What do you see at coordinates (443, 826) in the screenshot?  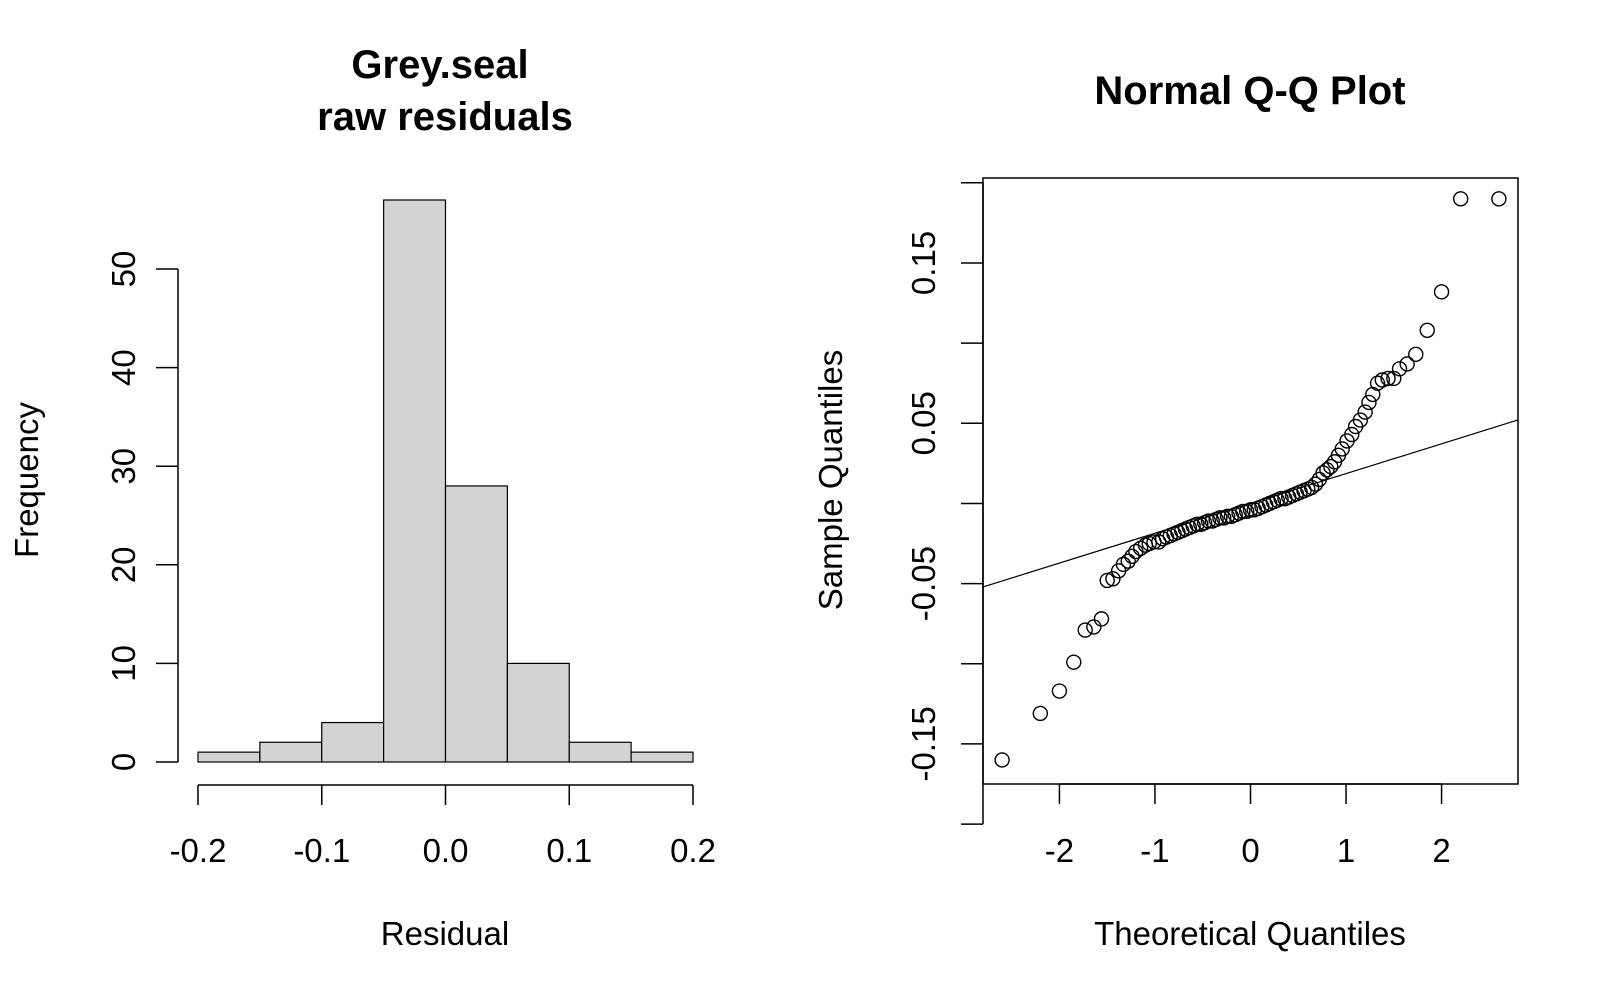 I see `histogram-x-axis: -0.2 -0.1 0.0 0.1 0.2` at bounding box center [443, 826].